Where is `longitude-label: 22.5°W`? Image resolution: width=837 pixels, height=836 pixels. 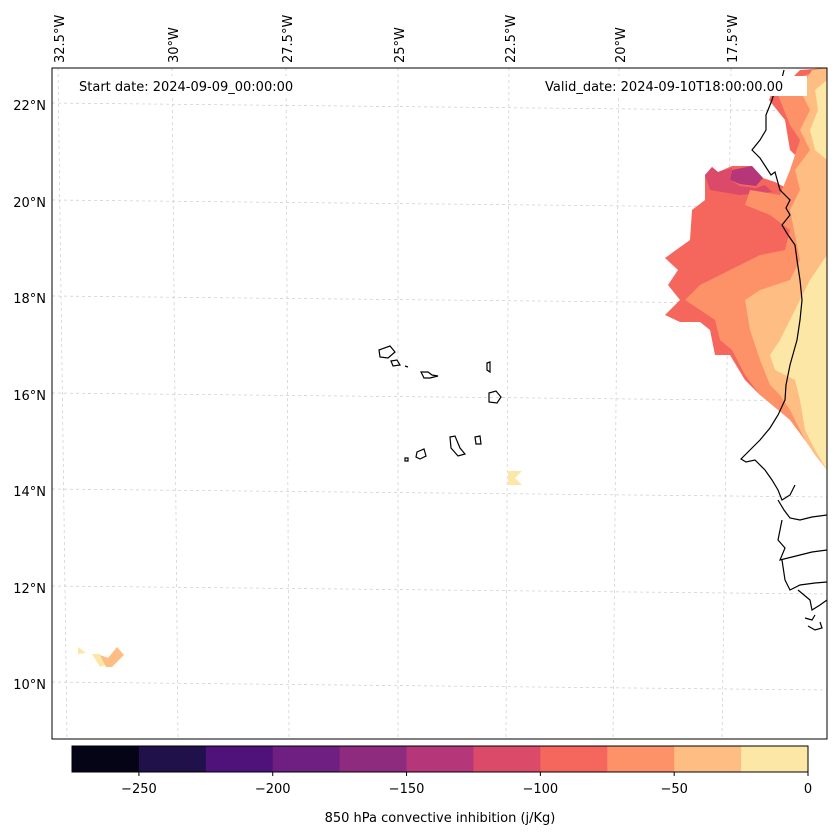
longitude-label: 22.5°W is located at coordinates (511, 39).